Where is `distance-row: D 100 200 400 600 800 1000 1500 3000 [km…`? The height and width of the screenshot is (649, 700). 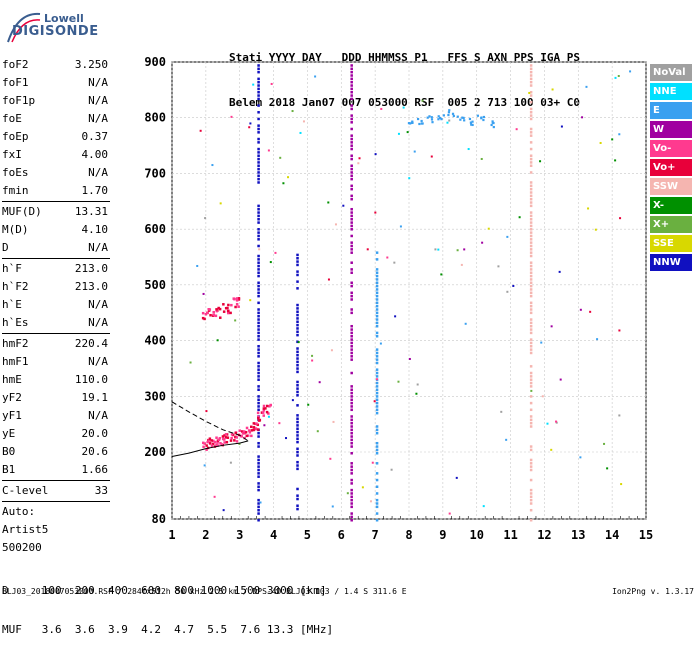
distance-row: D 100 200 400 600 800 1000 1500 3000 [km… is located at coordinates (164, 590).